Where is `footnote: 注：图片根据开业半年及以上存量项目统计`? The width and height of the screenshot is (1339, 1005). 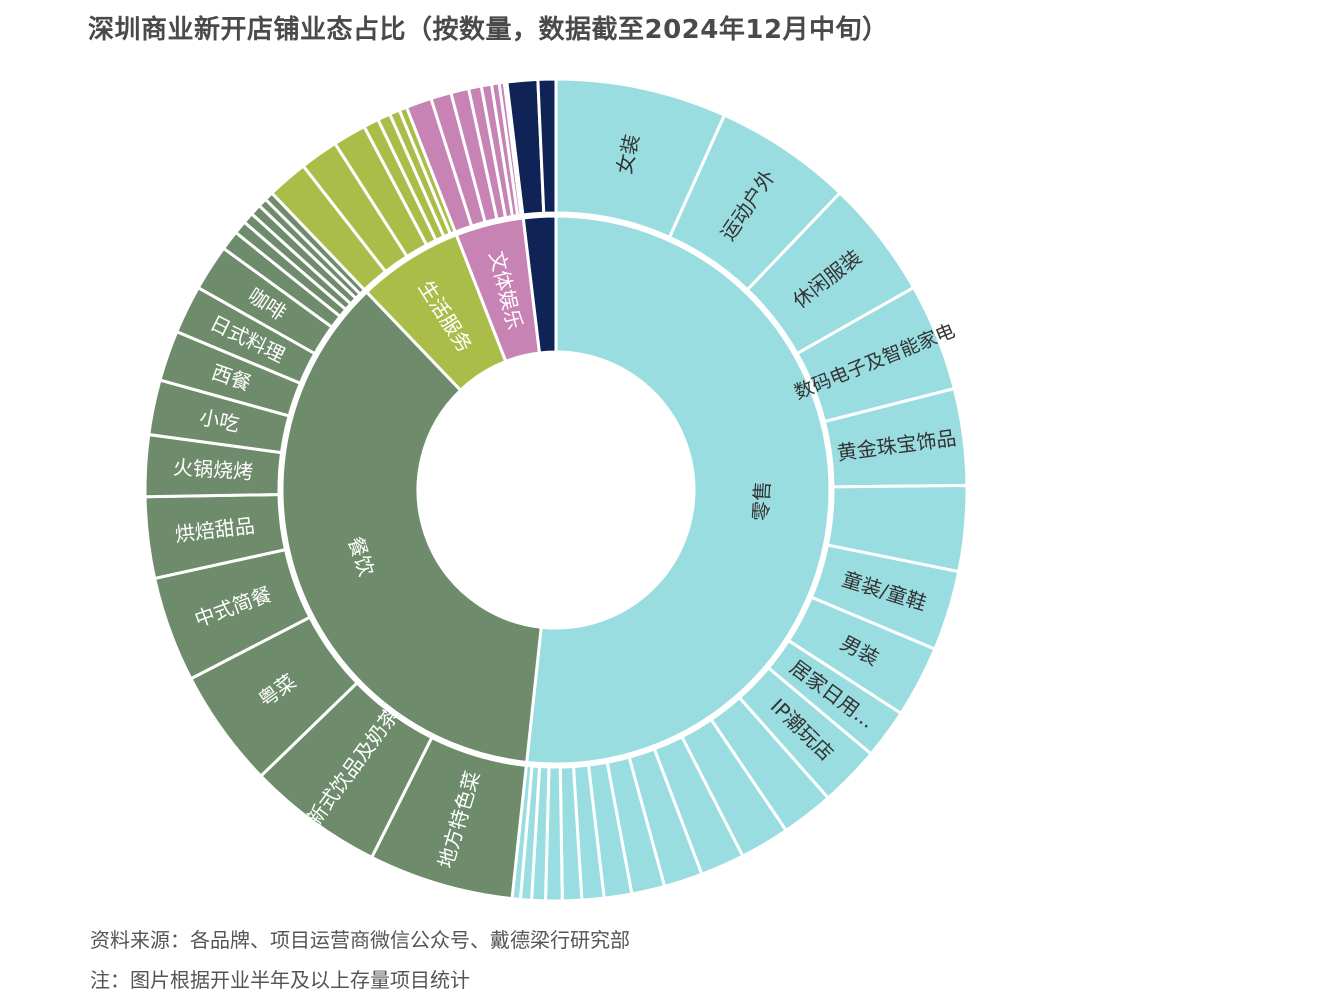 footnote: 注：图片根据开业半年及以上存量项目统计 is located at coordinates (280, 980).